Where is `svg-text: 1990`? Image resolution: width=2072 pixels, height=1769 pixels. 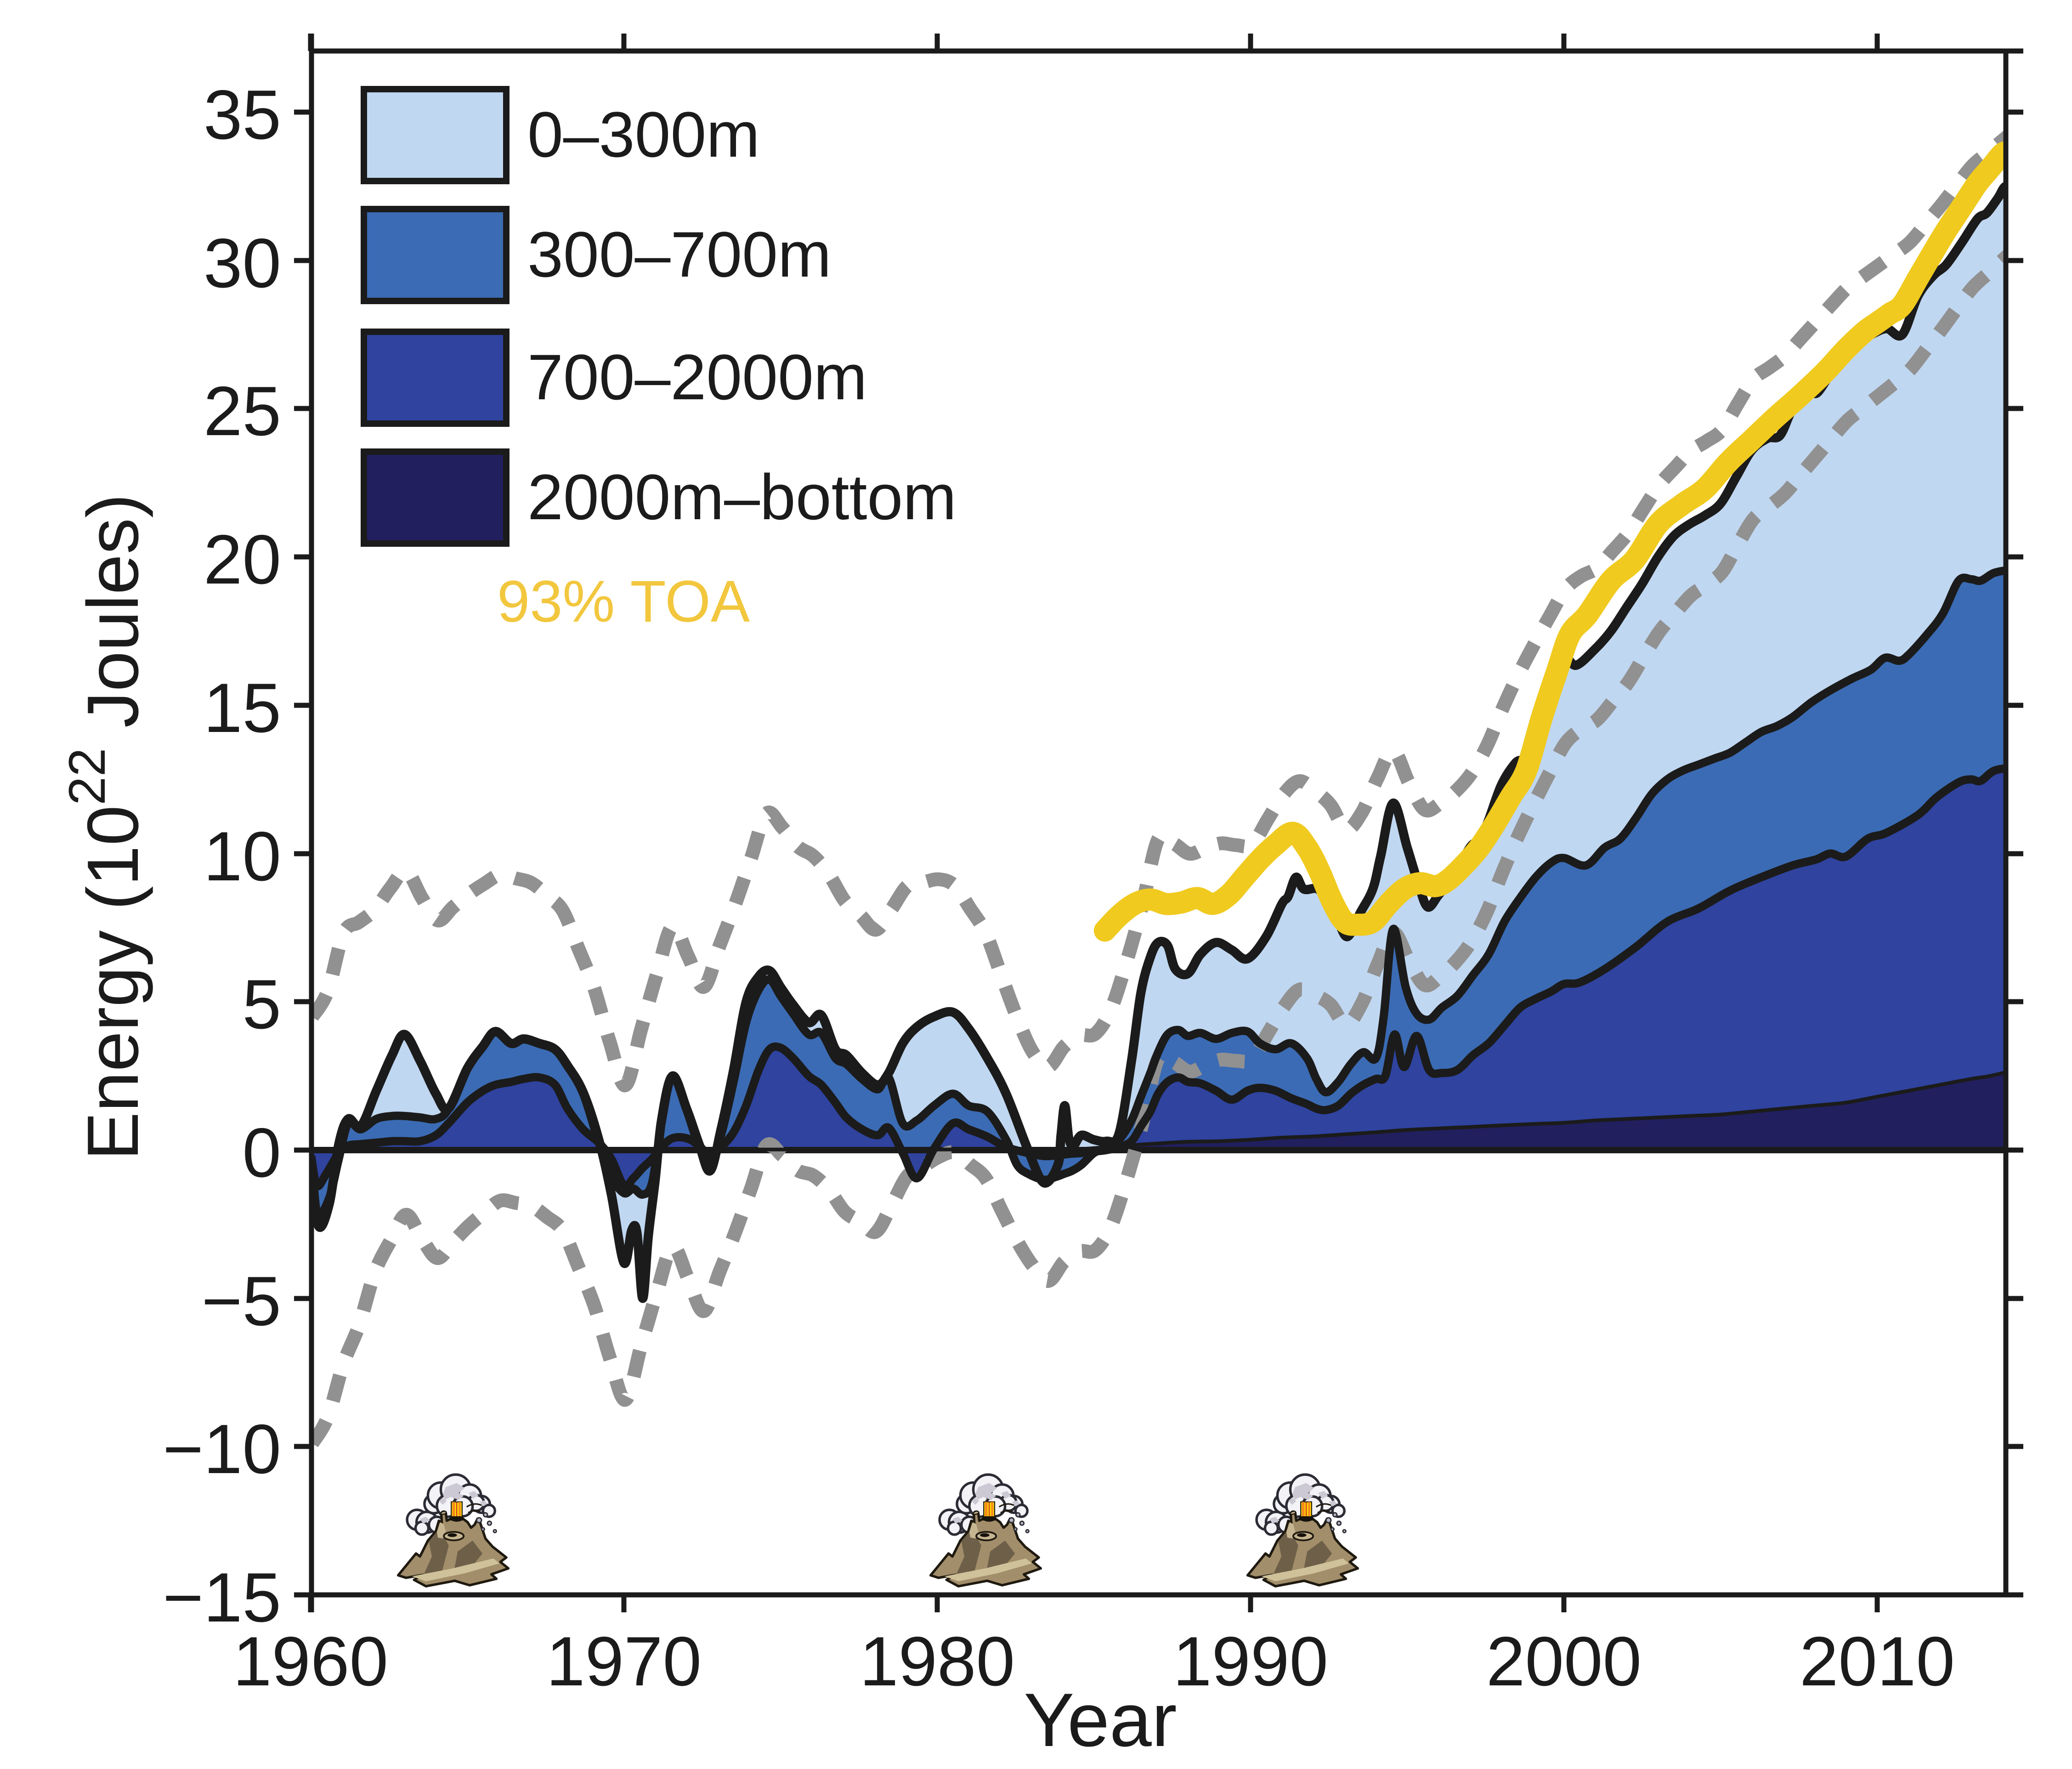
svg-text: 1990 is located at coordinates (1250, 1661).